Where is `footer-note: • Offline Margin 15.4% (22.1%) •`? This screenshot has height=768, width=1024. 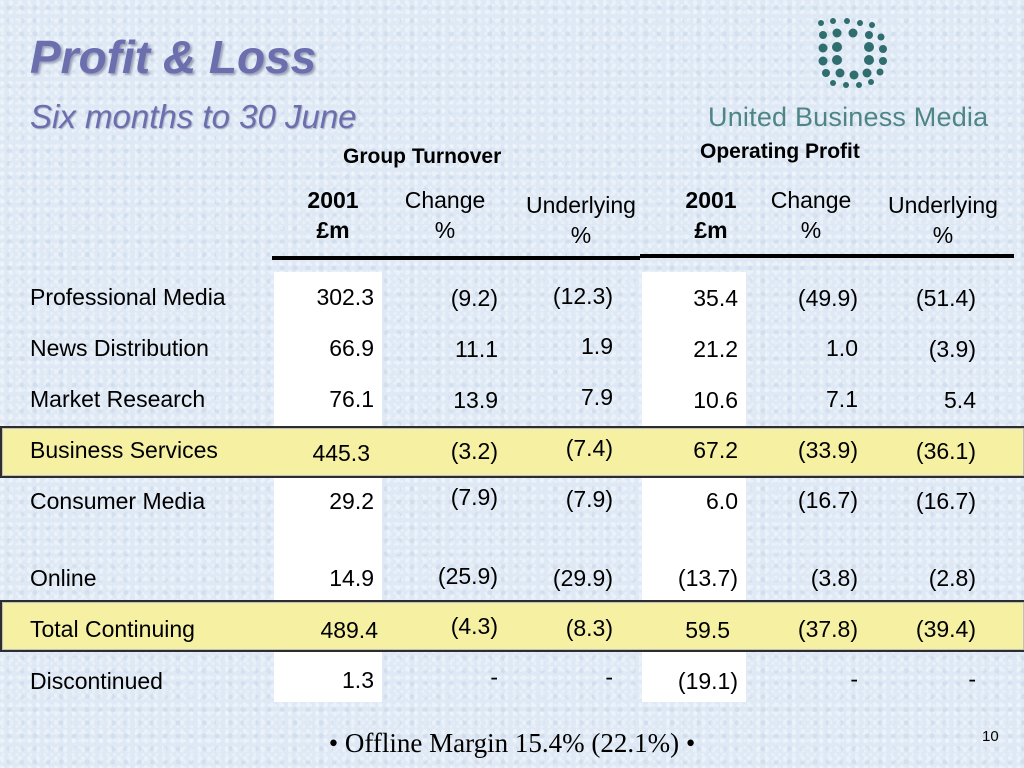
footer-note: • Offline Margin 15.4% (22.1%) • is located at coordinates (512, 743).